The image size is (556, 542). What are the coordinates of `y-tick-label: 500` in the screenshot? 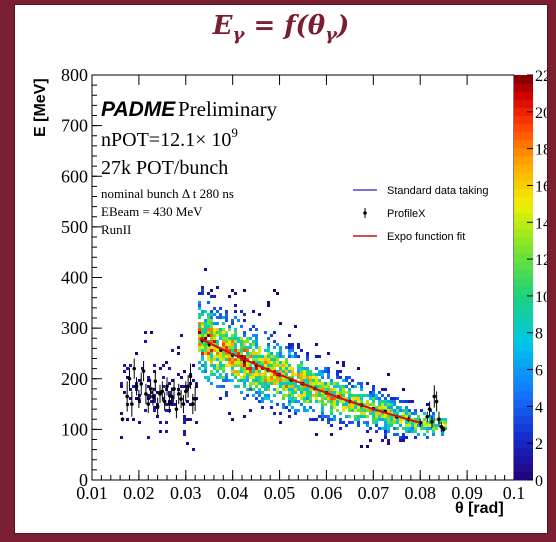 It's located at (74, 227).